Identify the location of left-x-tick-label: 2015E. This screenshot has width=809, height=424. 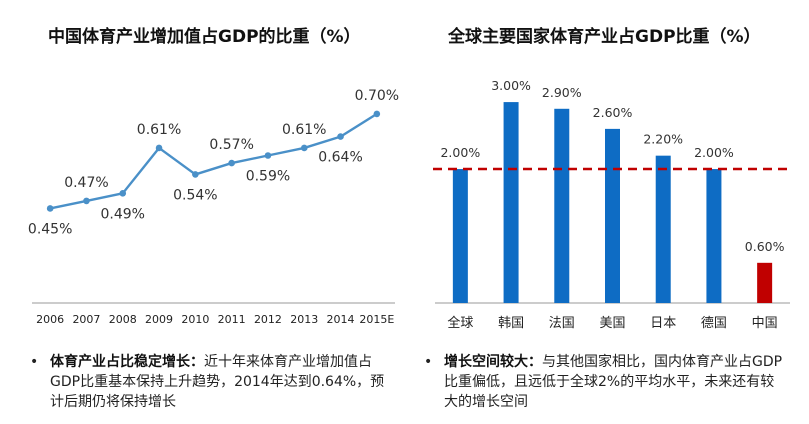
(376, 319).